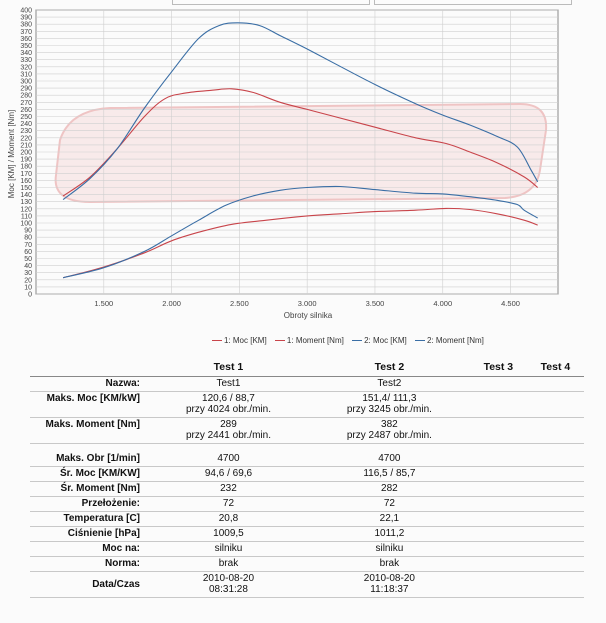  What do you see at coordinates (308, 315) in the screenshot?
I see `x-axis-label: Obroty silnika` at bounding box center [308, 315].